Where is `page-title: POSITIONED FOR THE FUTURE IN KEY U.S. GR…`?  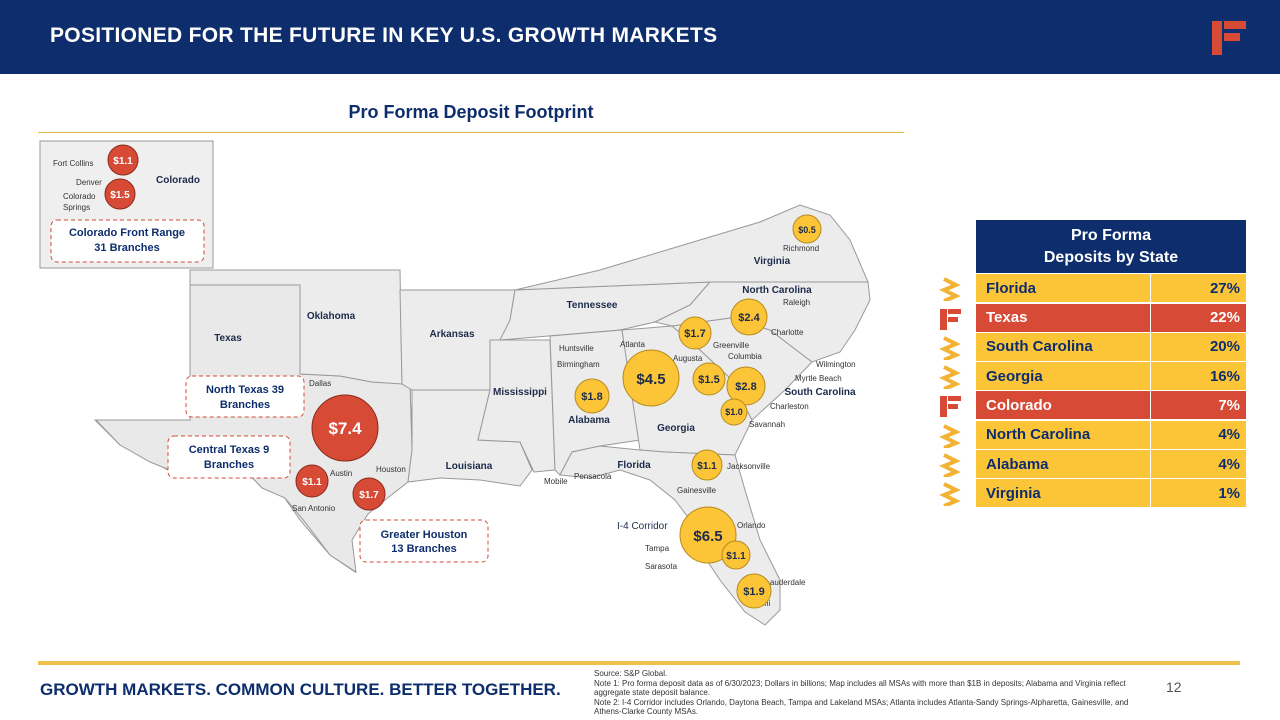
page-title: POSITIONED FOR THE FUTURE IN KEY U.S. GR… is located at coordinates (384, 35).